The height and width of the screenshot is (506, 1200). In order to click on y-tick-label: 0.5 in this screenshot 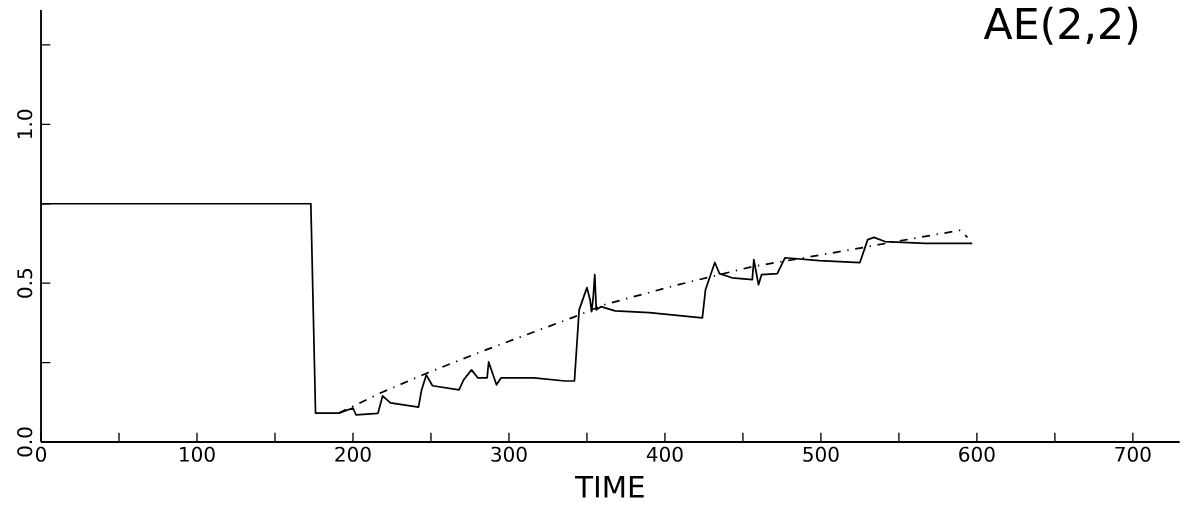, I will do `click(25, 283)`.